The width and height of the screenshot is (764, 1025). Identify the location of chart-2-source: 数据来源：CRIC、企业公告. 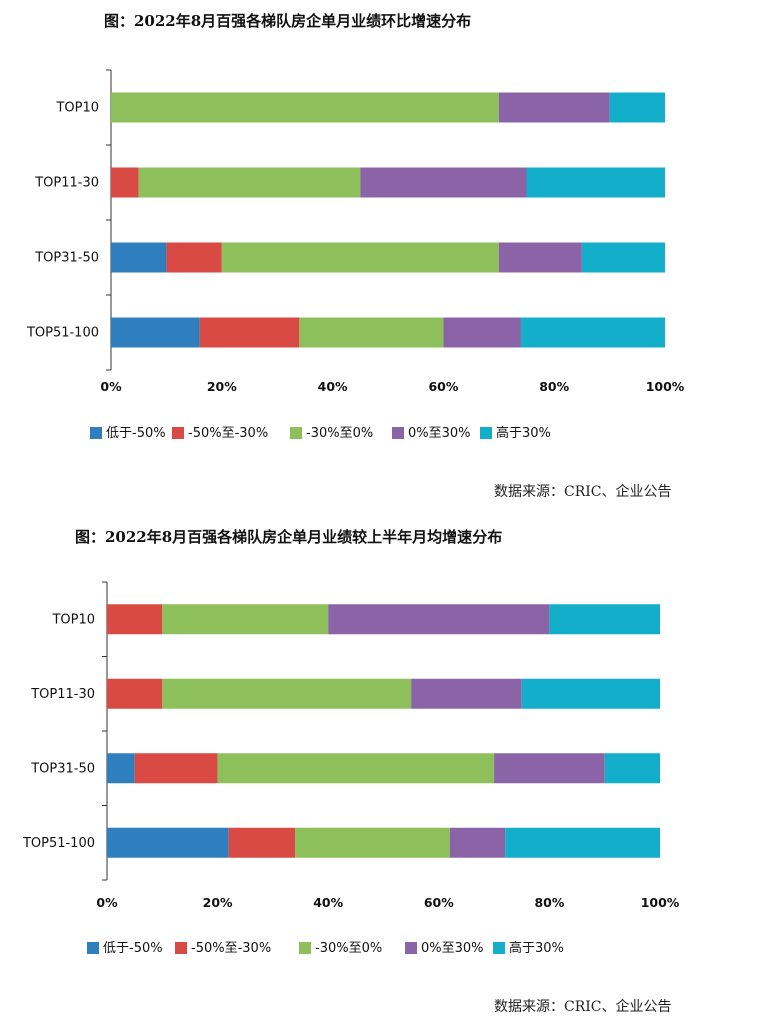
(583, 1007).